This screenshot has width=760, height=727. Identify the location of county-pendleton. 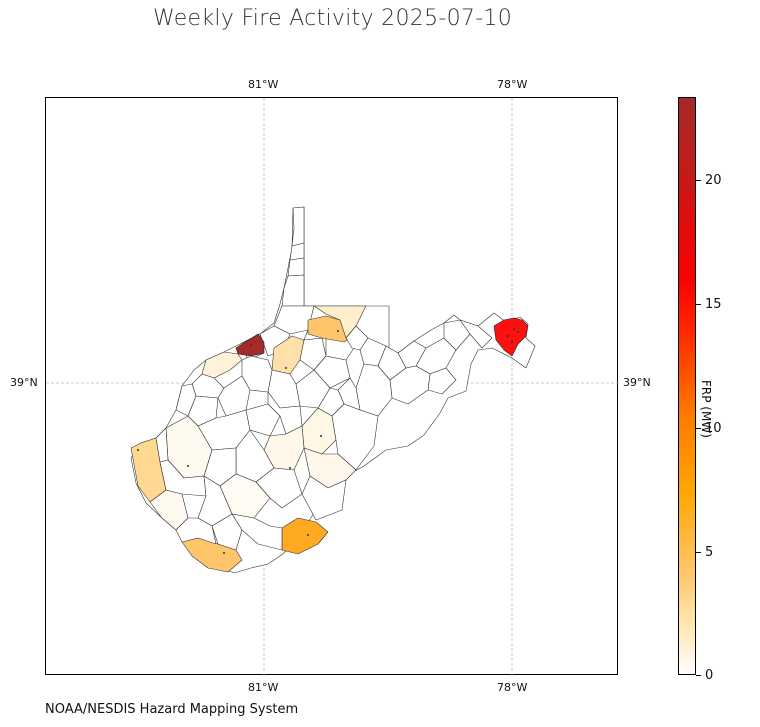
(410, 385).